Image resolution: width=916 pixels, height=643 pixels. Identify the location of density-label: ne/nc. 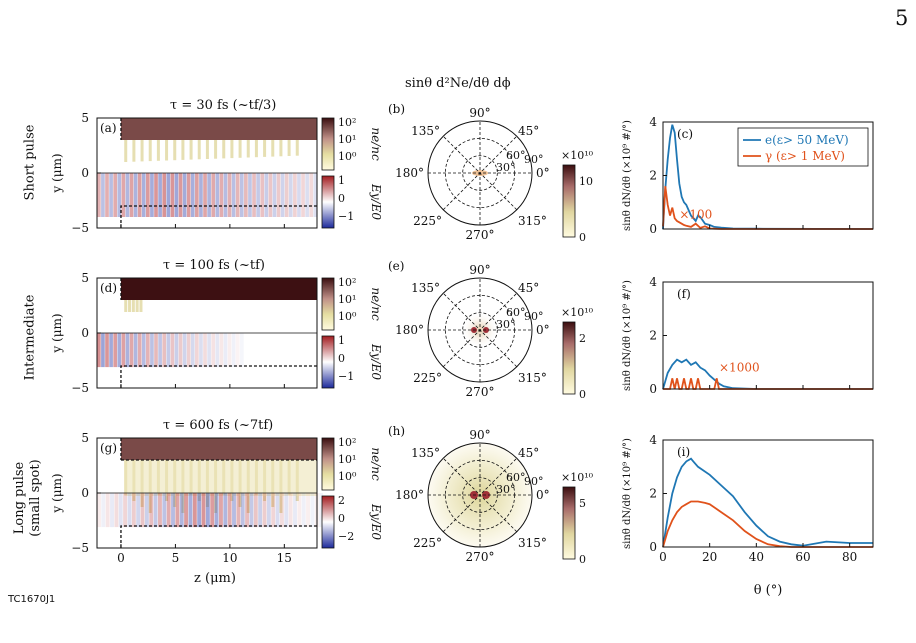
(376, 464).